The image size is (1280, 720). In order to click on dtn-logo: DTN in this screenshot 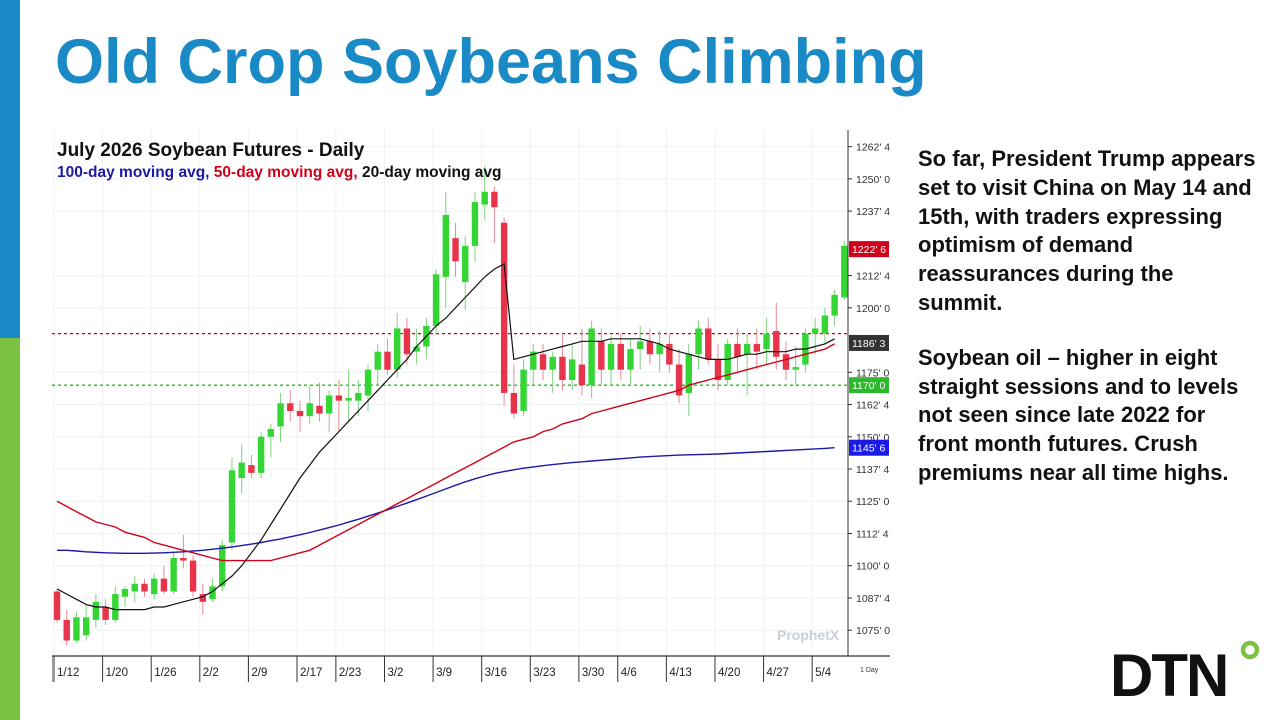, I will do `click(1185, 670)`.